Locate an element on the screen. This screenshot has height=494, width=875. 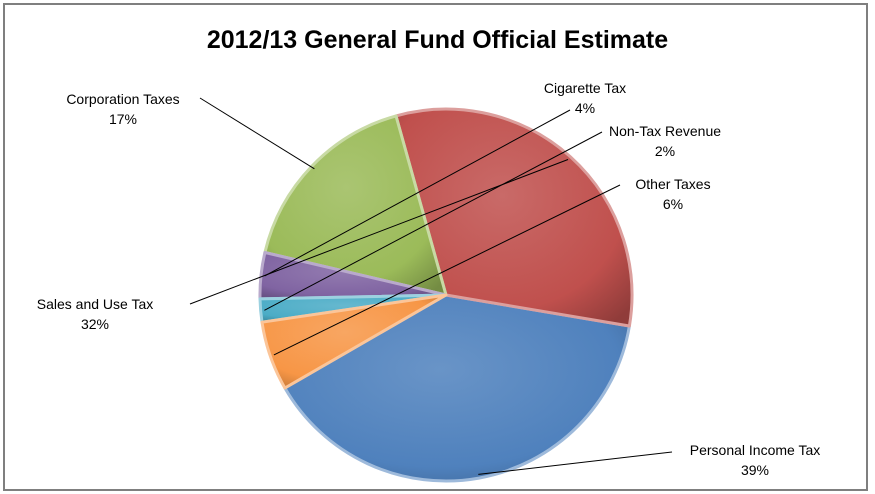
label-percent: 17% is located at coordinates (123, 119).